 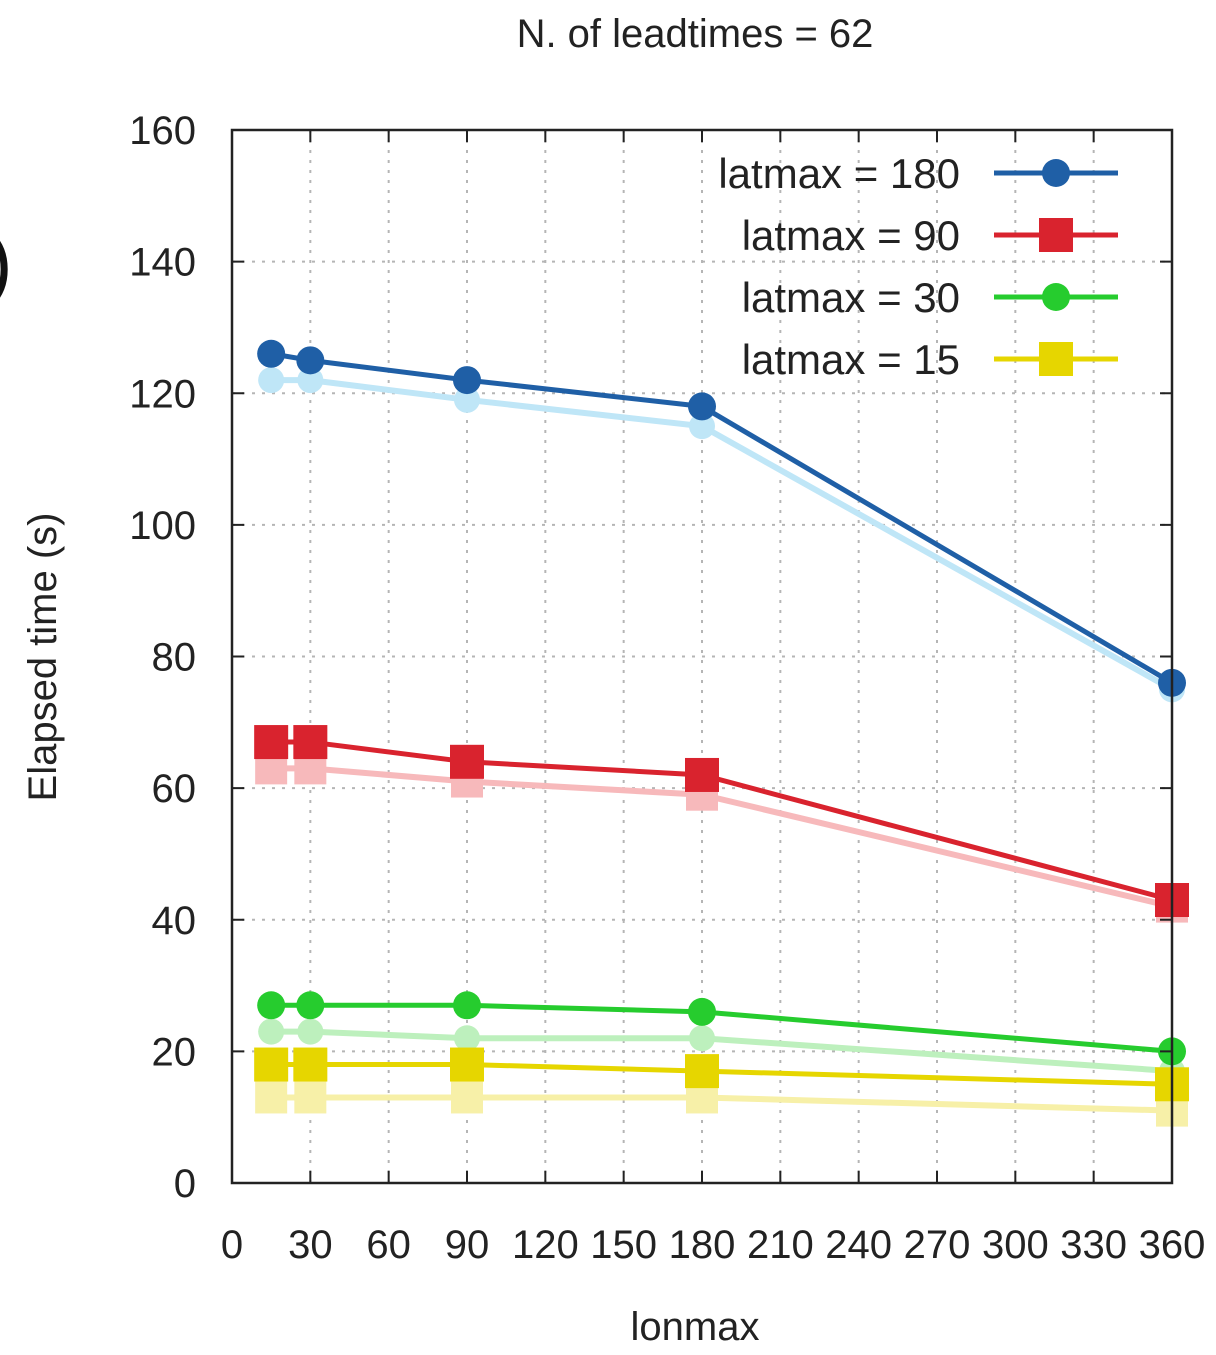 I want to click on x-tick-label: 120, so click(x=545, y=1245).